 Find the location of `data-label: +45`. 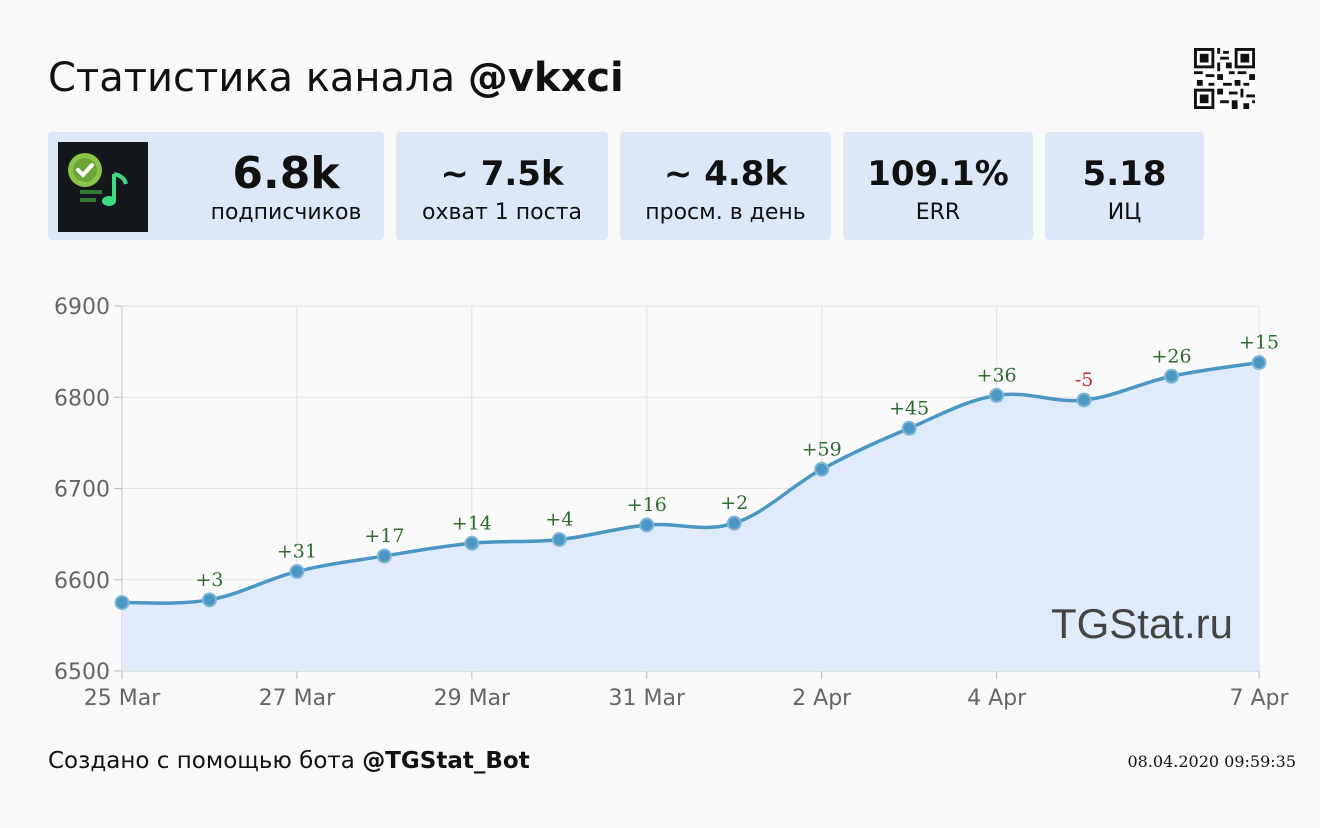

data-label: +45 is located at coordinates (909, 408).